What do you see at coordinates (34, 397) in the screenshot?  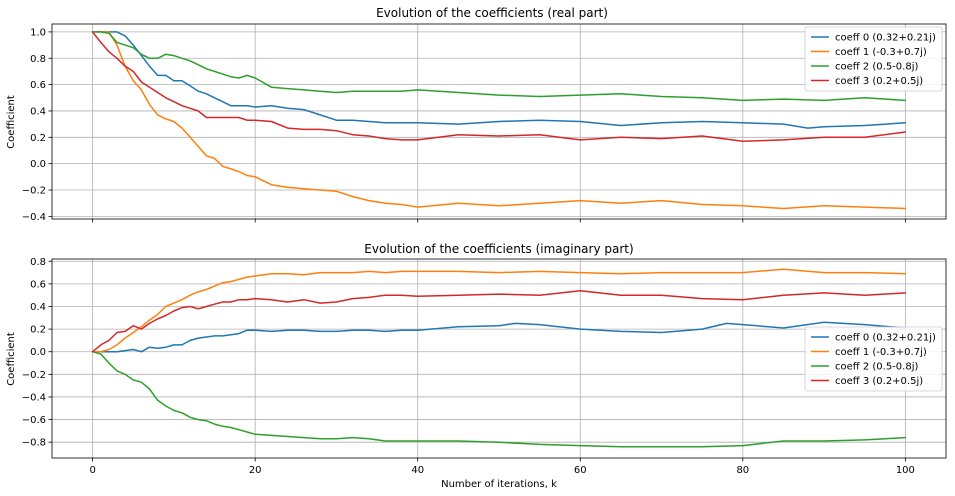 I see `imag-y-tick-label: −0.4` at bounding box center [34, 397].